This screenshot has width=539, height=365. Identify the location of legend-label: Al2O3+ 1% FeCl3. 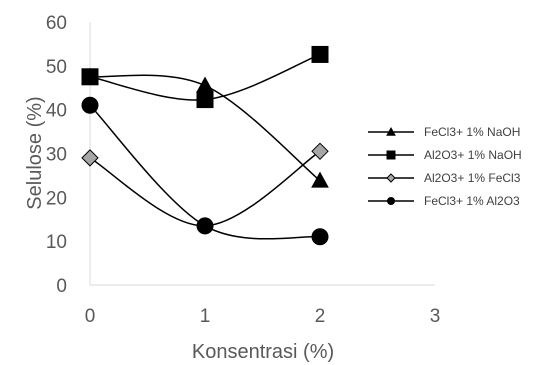
(472, 178).